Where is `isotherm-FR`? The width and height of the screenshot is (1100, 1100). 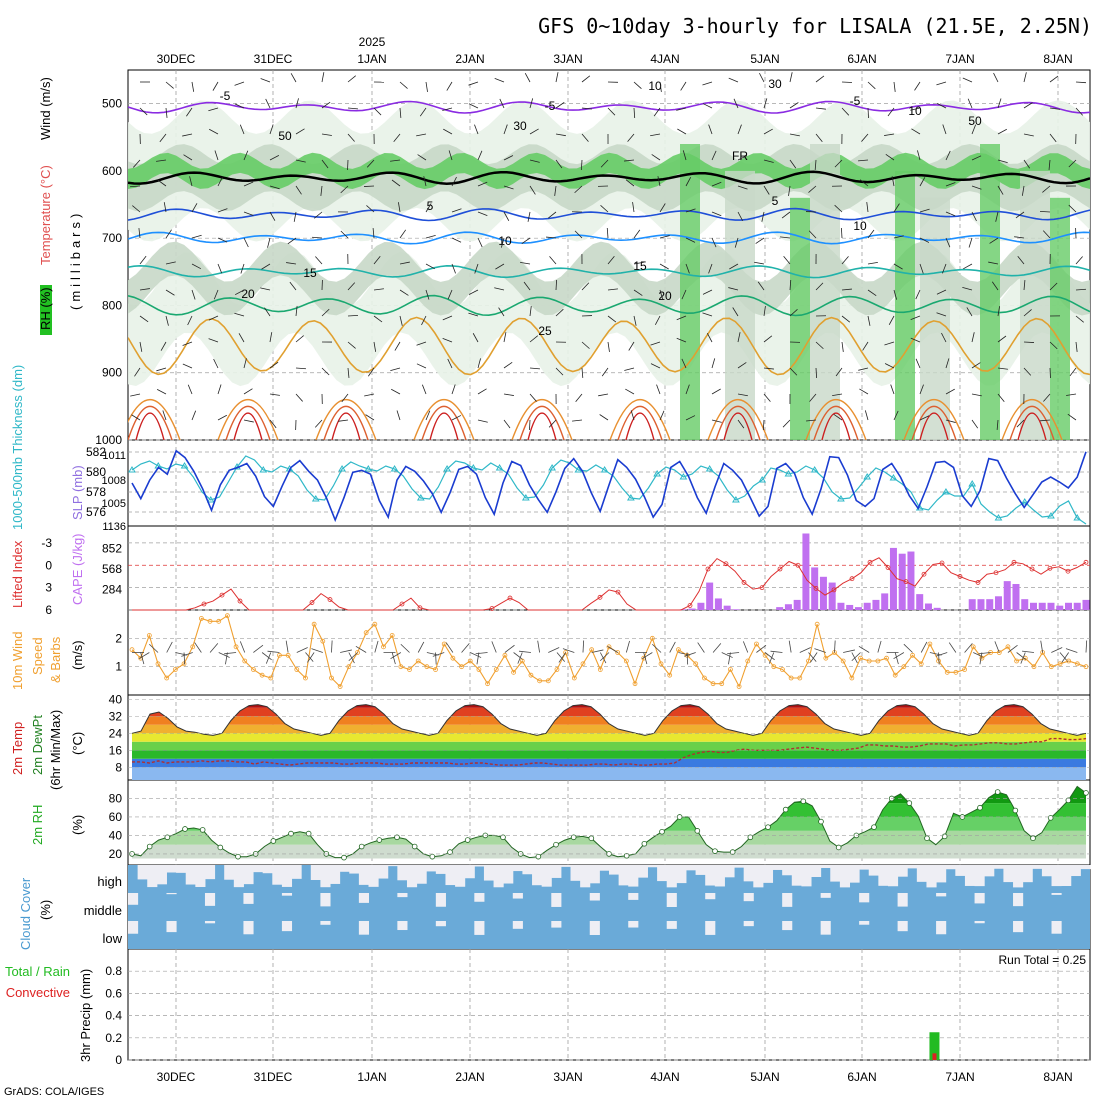
isotherm-FR is located at coordinates (609, 177).